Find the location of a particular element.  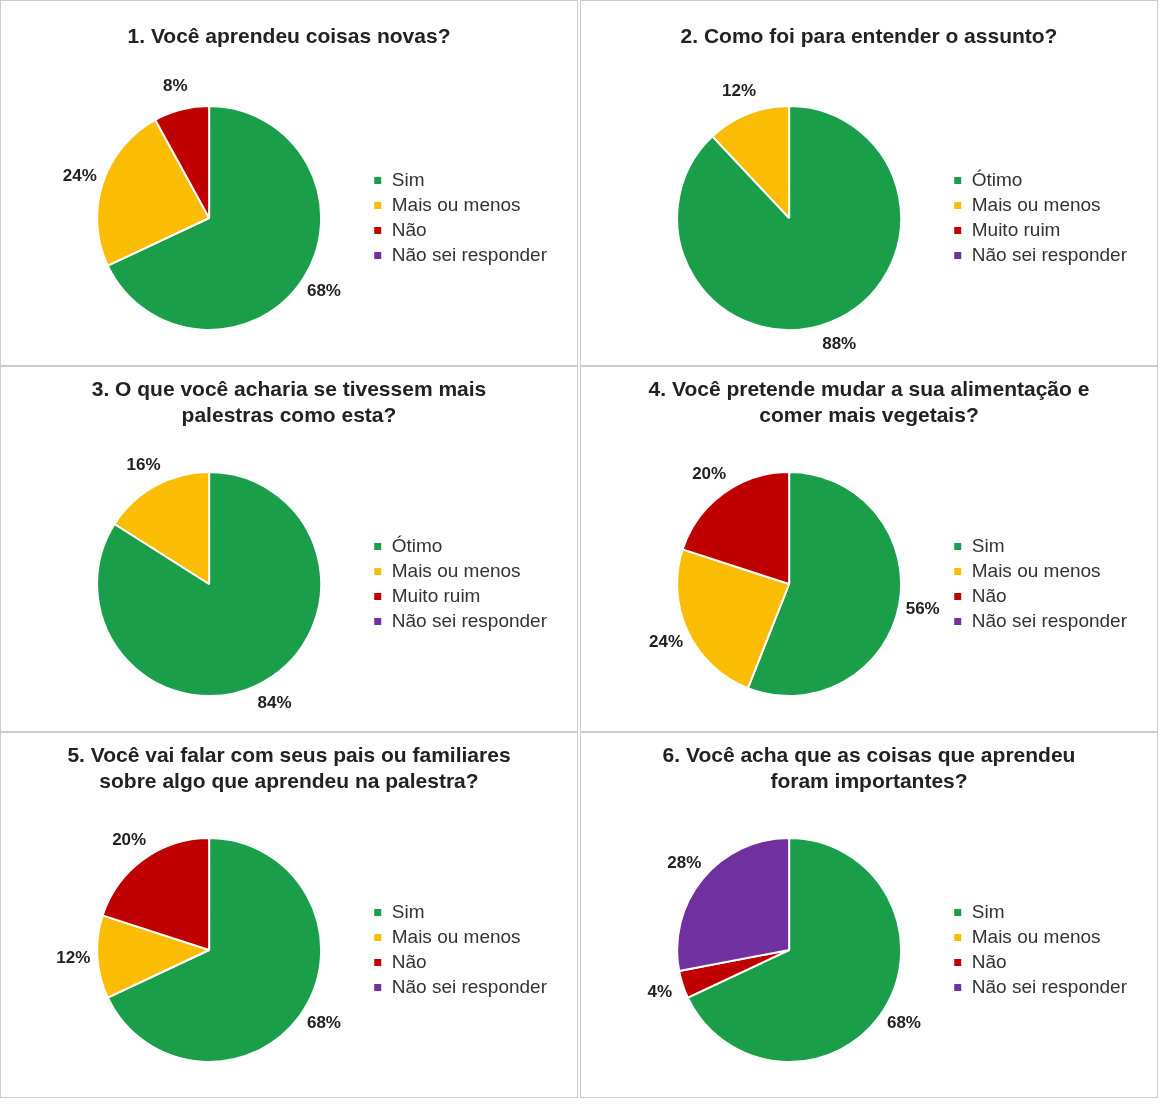

chart-title: 1. Você aprendeu coisas novas? is located at coordinates (289, 36).